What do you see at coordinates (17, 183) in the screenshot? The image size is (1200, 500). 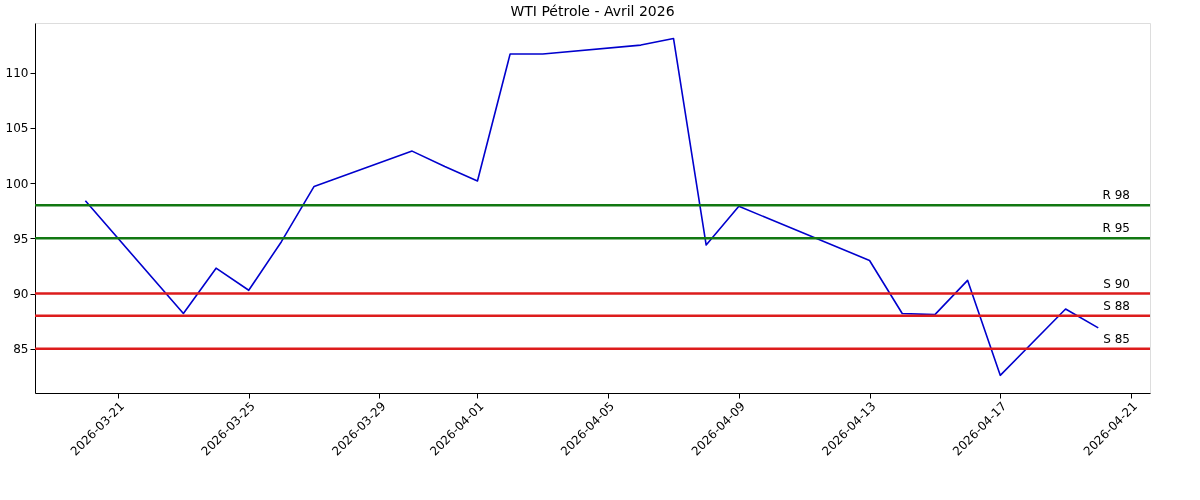 I see `y-tick-label: 100` at bounding box center [17, 183].